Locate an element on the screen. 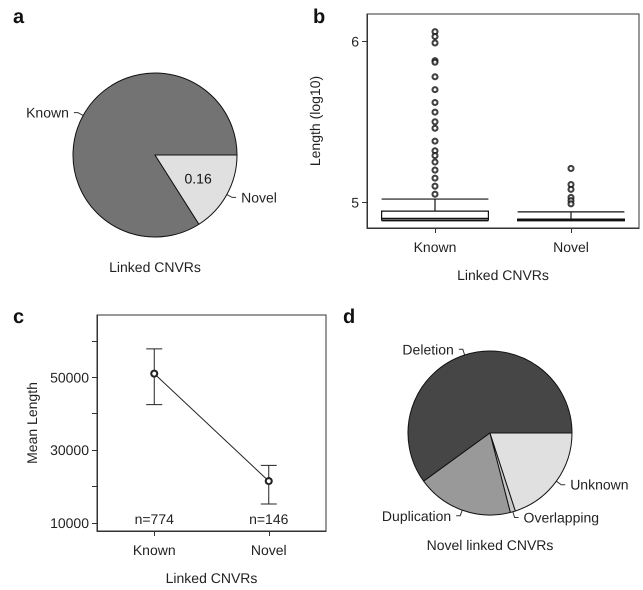 The width and height of the screenshot is (643, 590). y-tick-label: 50000 is located at coordinates (70, 377).